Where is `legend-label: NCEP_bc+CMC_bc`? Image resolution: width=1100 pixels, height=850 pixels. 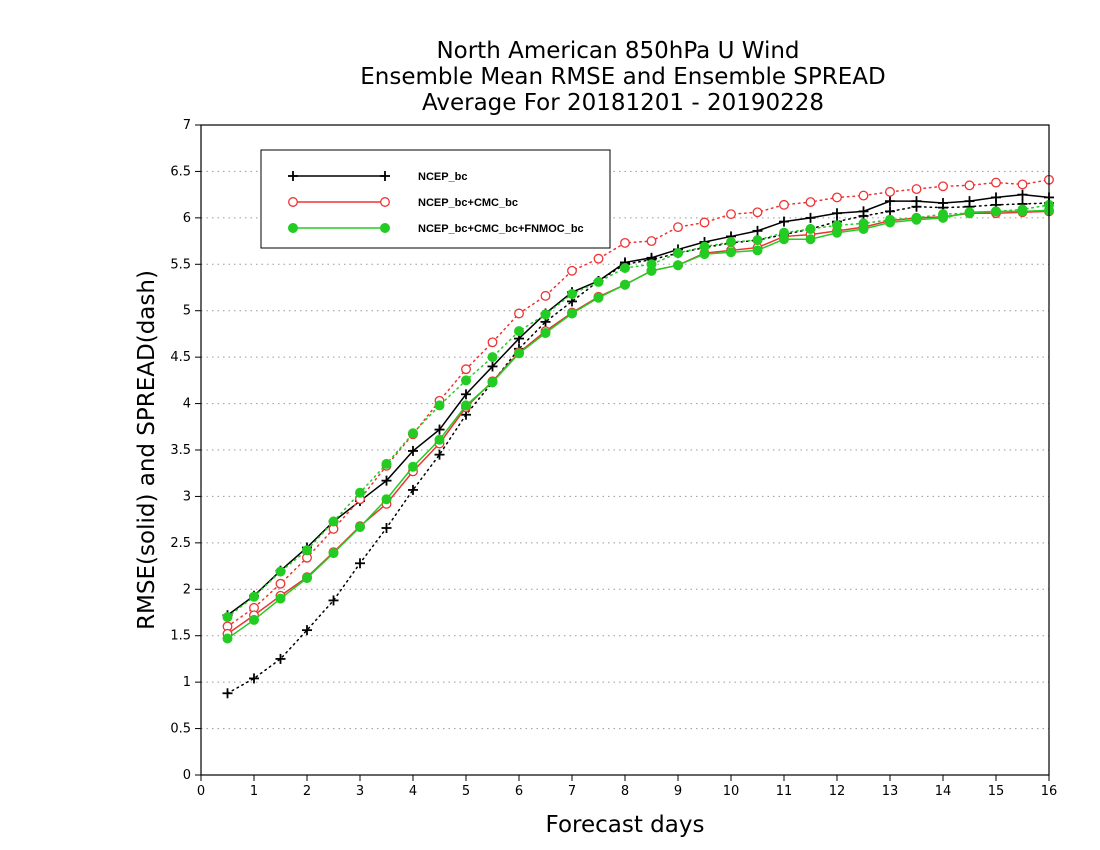
legend-label: NCEP_bc+CMC_bc is located at coordinates (468, 203).